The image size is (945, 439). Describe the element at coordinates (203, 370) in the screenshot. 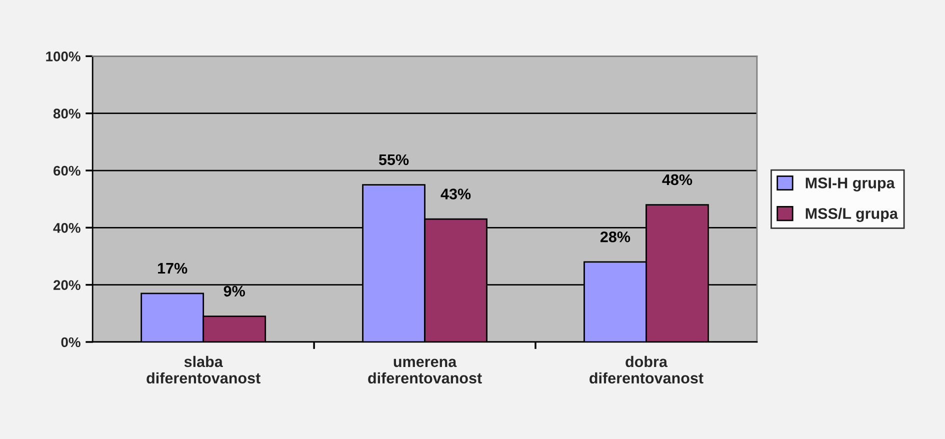

I see `x-tick-label: slaba diferentovanost` at that location.